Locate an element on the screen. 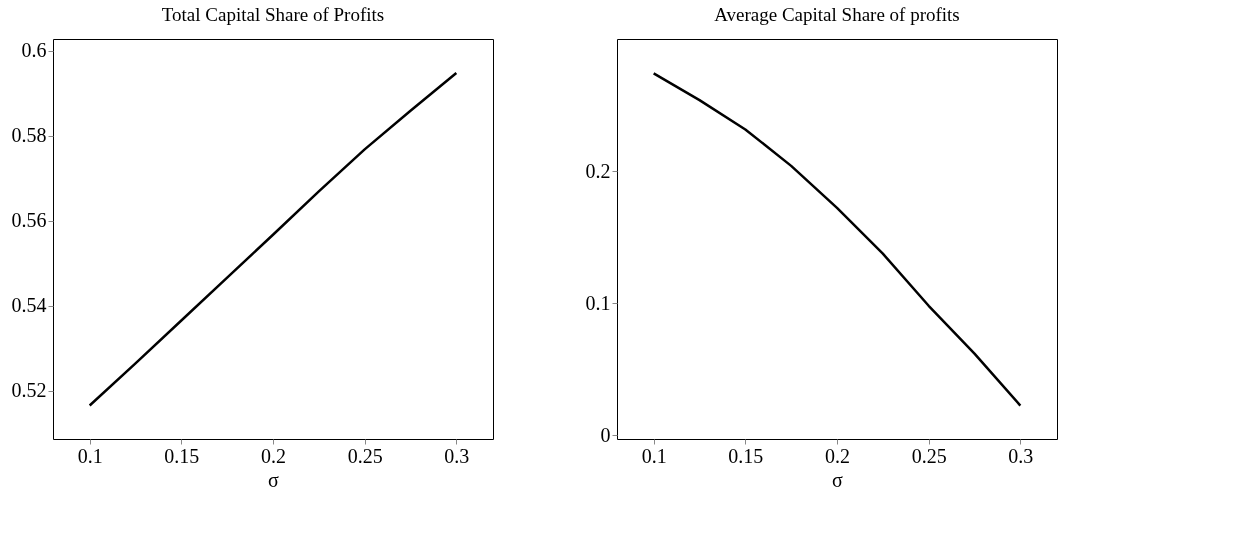  y-tick-label: 0.6 is located at coordinates (34, 50).